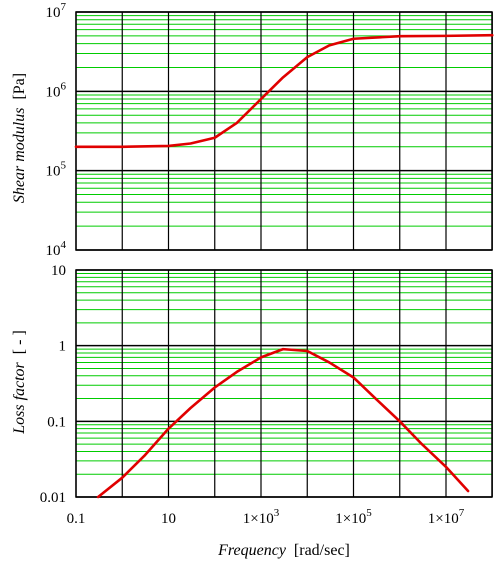 This screenshot has height=567, width=495. What do you see at coordinates (64, 7) in the screenshot?
I see `top-ytick-exponent: 7` at bounding box center [64, 7].